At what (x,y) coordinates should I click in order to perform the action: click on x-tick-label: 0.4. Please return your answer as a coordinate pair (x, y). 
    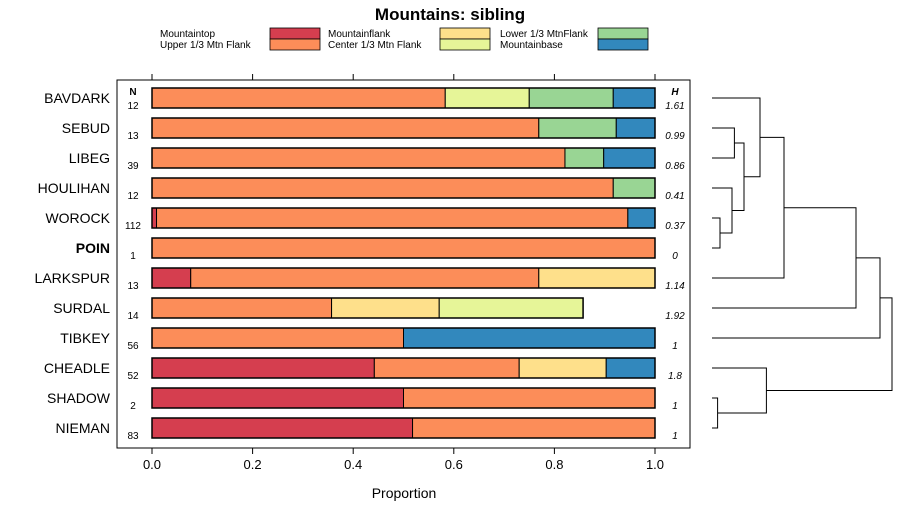
    Looking at the image, I should click on (353, 464).